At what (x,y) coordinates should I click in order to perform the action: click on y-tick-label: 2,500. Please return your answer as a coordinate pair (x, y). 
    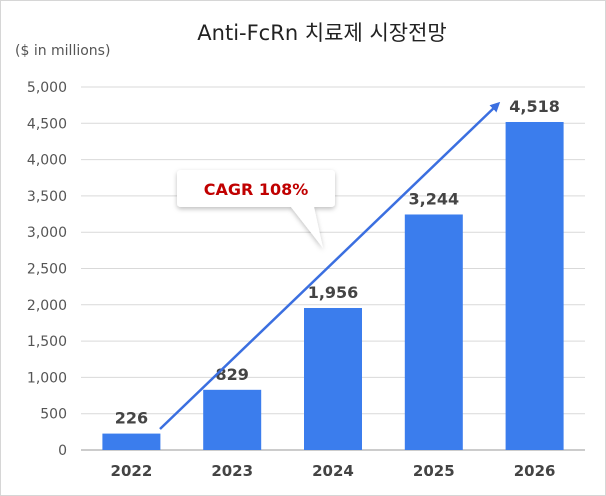
    Looking at the image, I should click on (47, 270).